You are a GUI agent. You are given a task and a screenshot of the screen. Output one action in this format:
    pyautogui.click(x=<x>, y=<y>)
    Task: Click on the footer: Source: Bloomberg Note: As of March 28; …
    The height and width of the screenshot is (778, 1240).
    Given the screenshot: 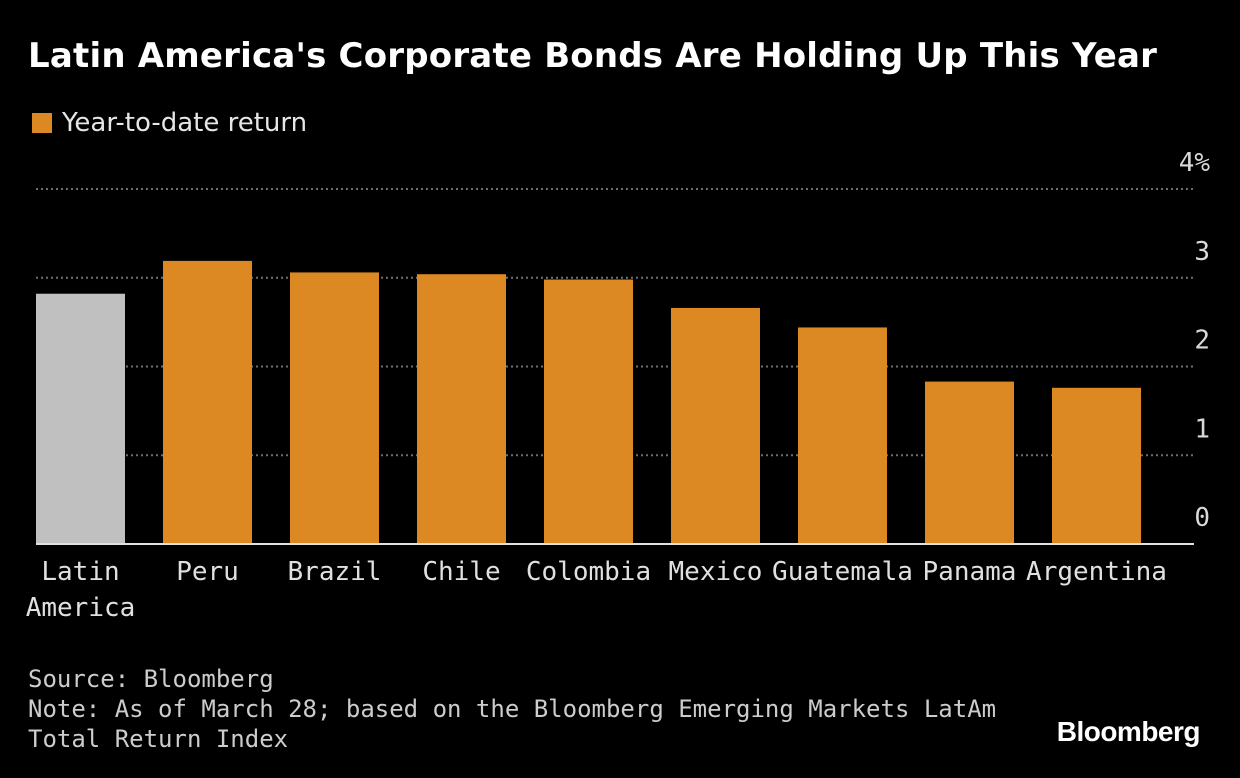 What is the action you would take?
    pyautogui.click(x=512, y=709)
    